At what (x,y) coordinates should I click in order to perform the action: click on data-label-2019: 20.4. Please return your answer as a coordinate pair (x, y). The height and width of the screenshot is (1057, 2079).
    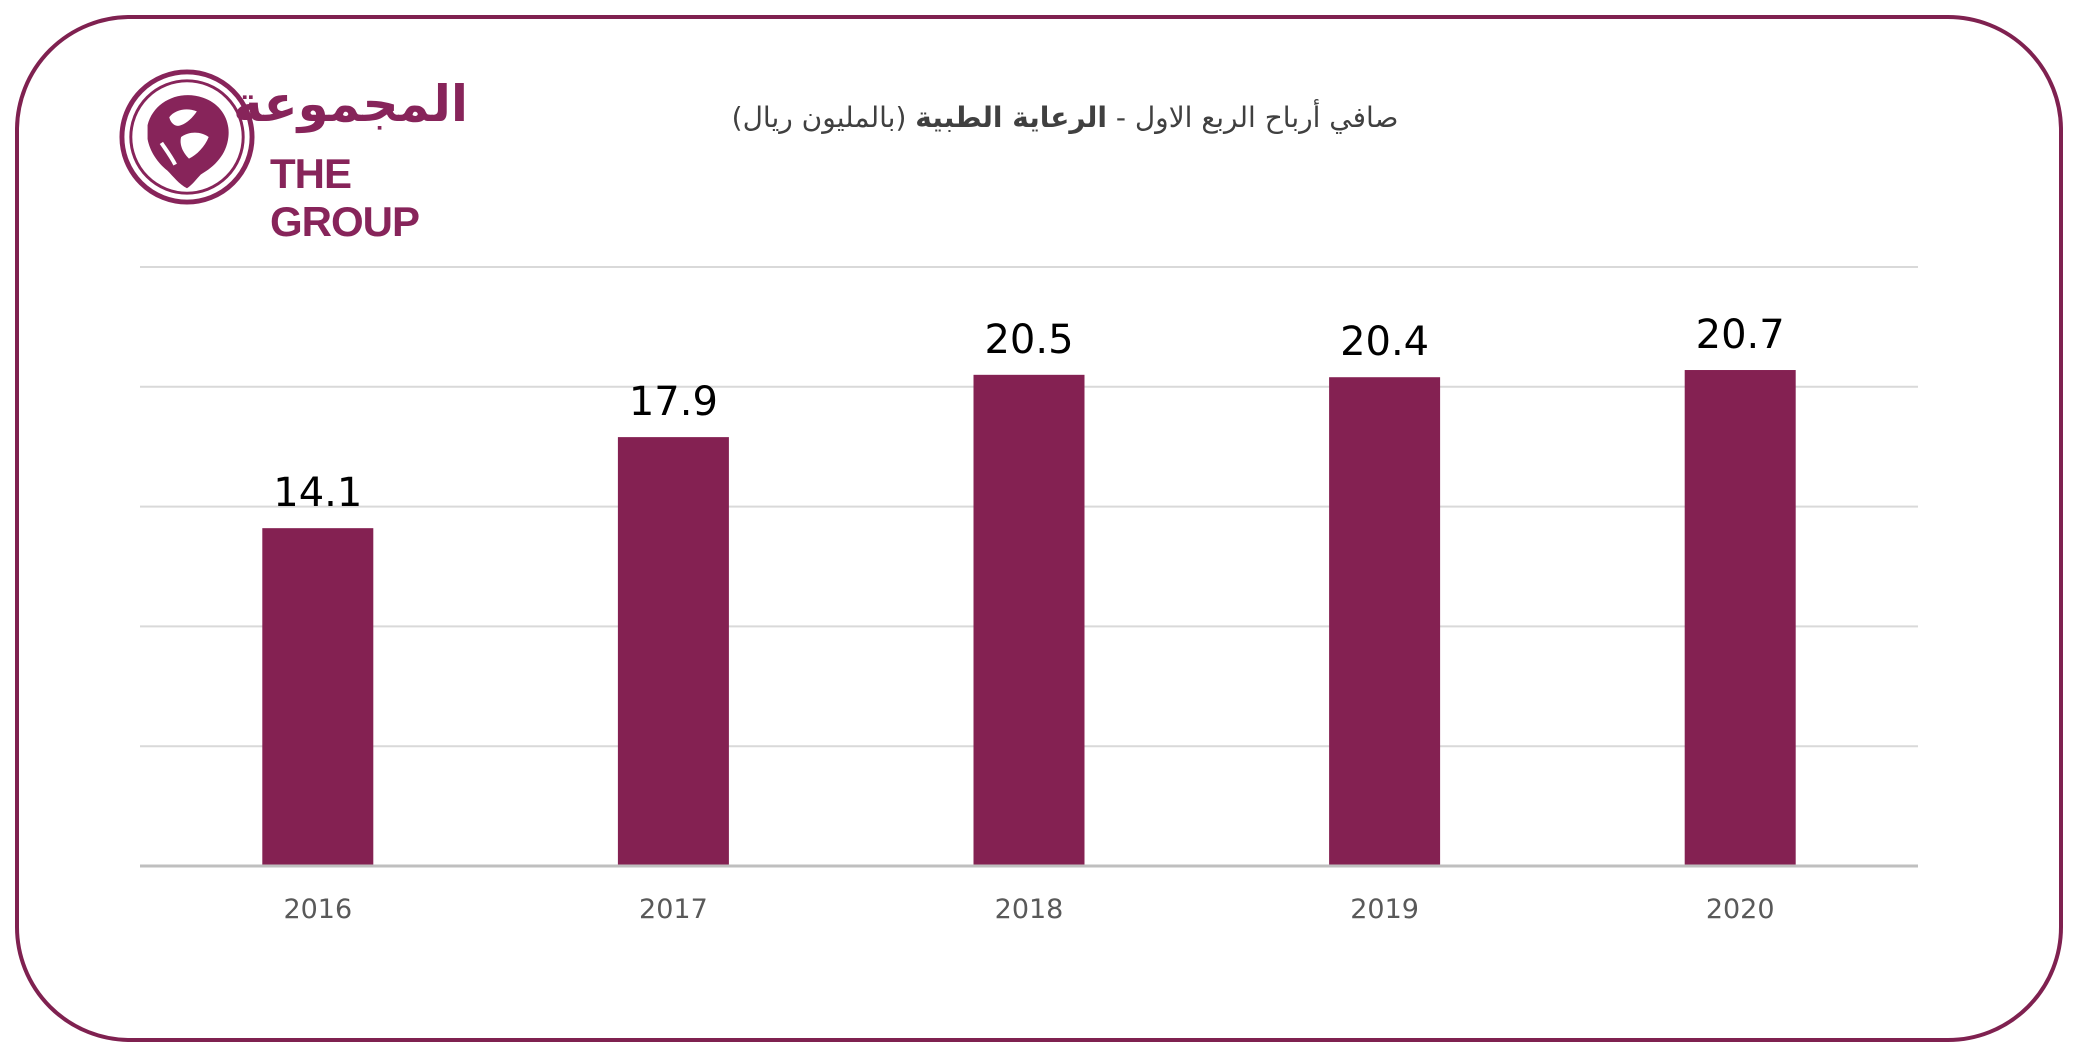
    Looking at the image, I should click on (1384, 342).